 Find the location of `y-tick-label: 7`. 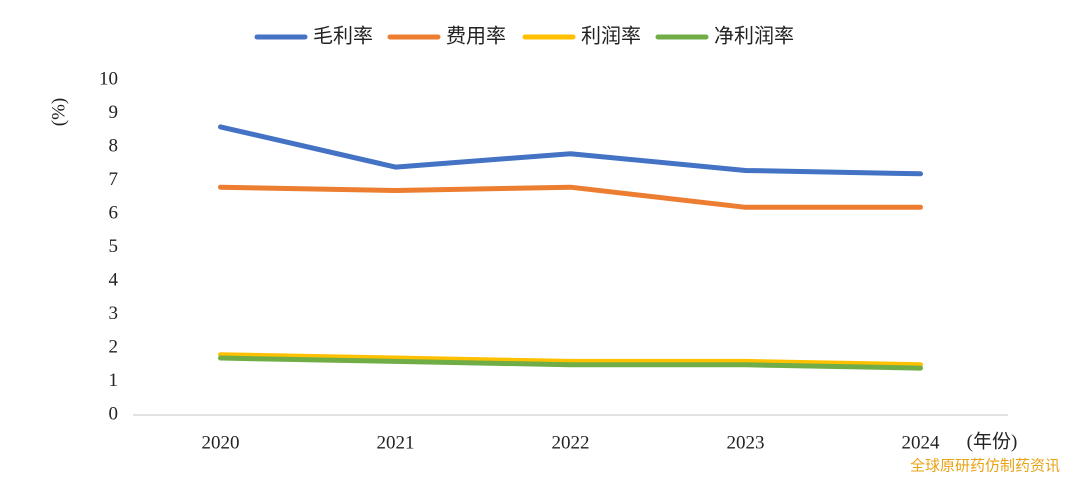

y-tick-label: 7 is located at coordinates (114, 179).